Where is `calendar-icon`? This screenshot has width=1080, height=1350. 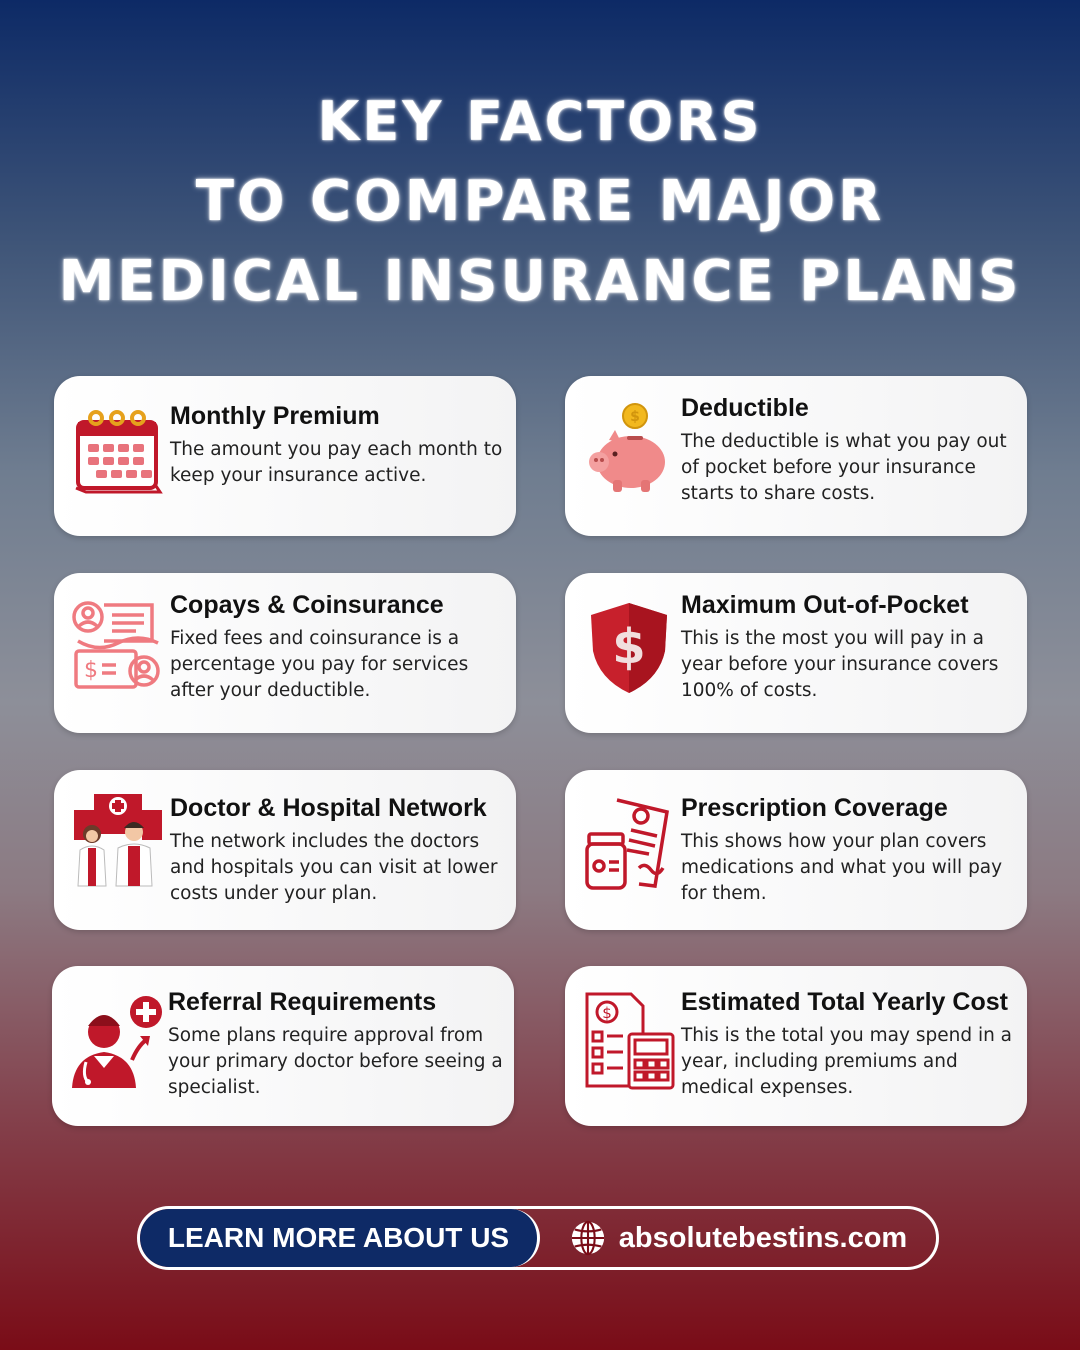
calendar-icon is located at coordinates (119, 452).